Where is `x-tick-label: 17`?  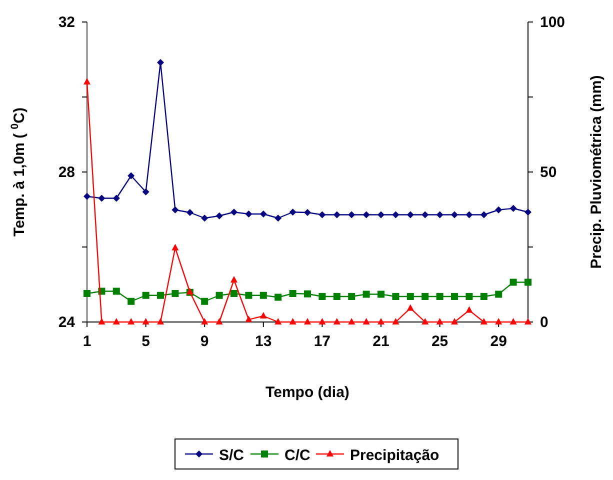
x-tick-label: 17 is located at coordinates (322, 341).